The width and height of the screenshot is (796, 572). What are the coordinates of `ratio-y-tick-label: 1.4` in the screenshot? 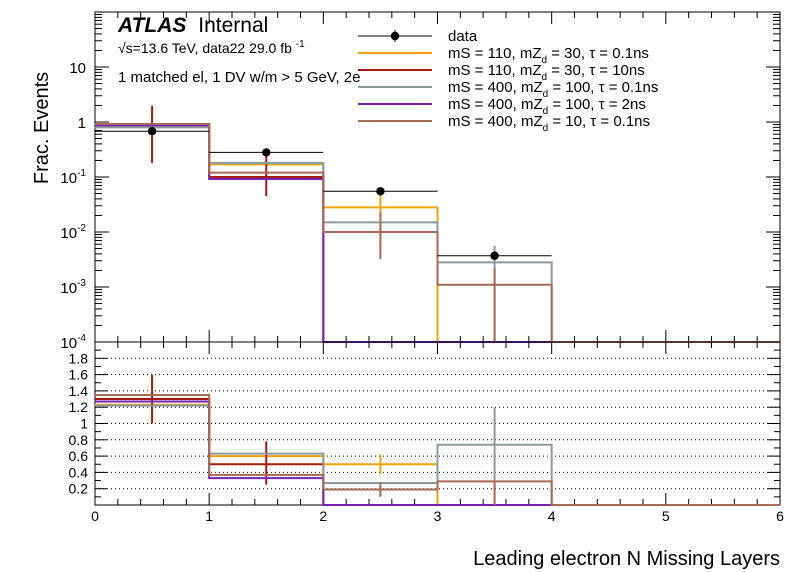 It's located at (79, 391).